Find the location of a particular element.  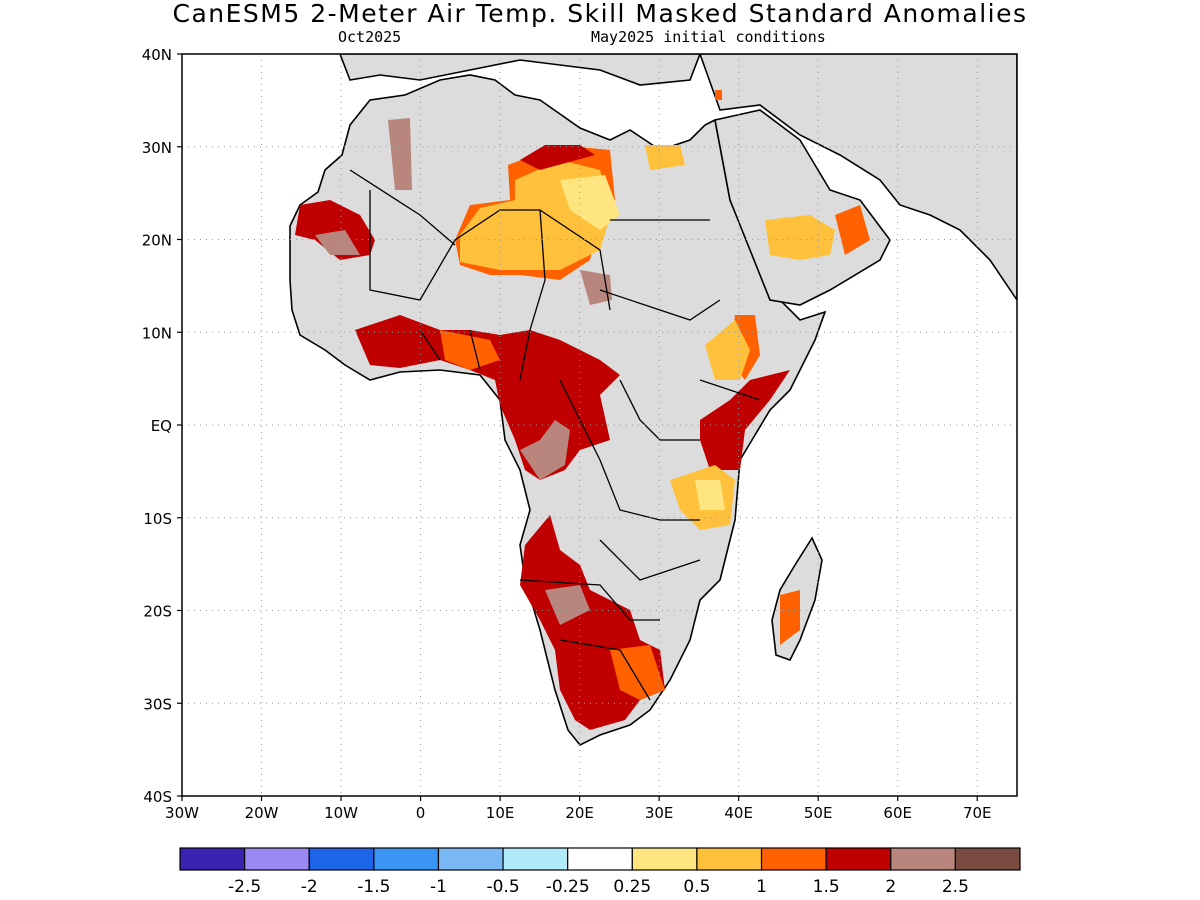

x-tick-label: 10E is located at coordinates (500, 813).